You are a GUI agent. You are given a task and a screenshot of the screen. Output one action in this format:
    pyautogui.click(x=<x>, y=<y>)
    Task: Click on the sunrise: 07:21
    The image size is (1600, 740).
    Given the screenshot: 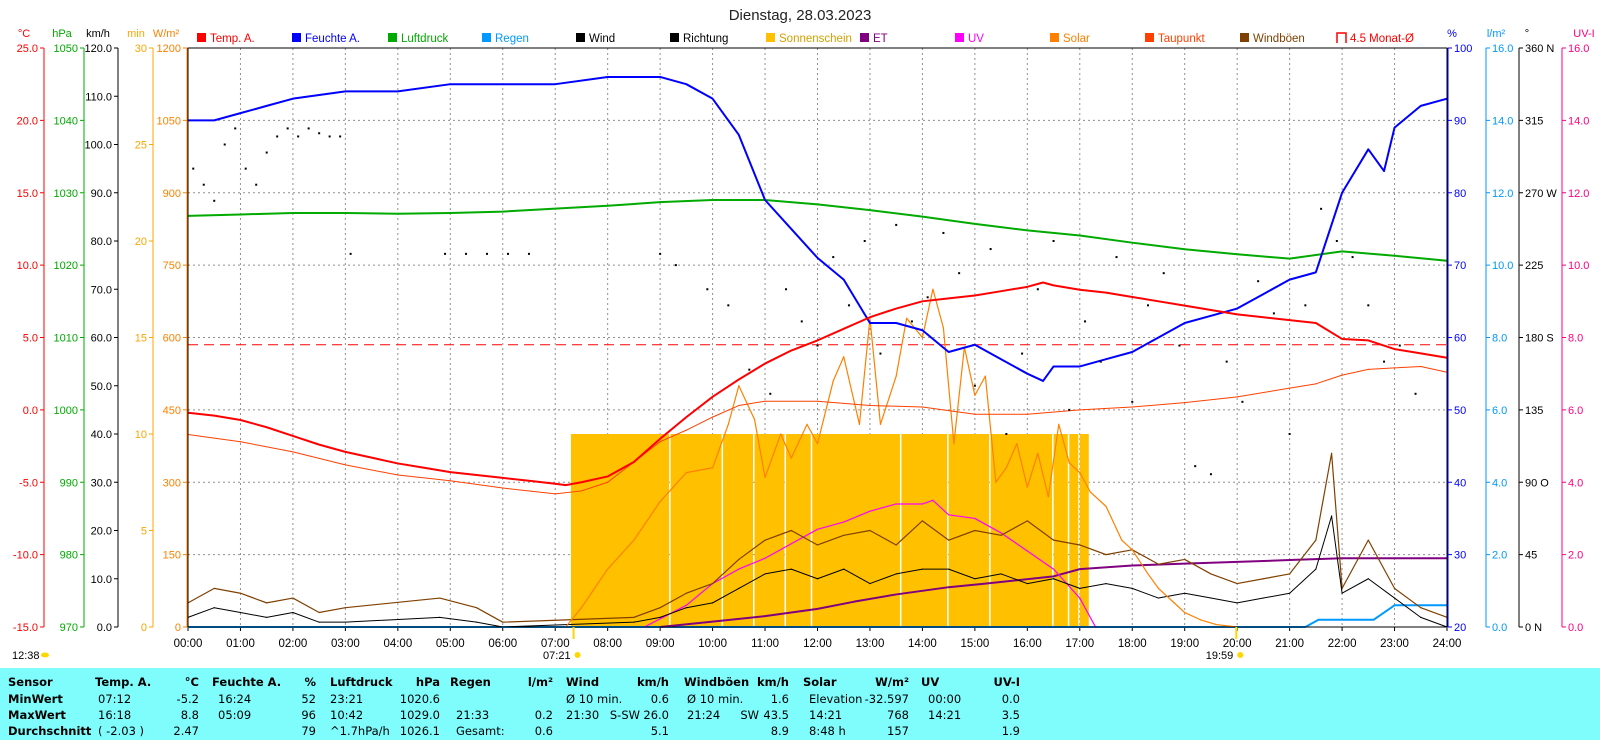 What is the action you would take?
    pyautogui.click(x=562, y=644)
    